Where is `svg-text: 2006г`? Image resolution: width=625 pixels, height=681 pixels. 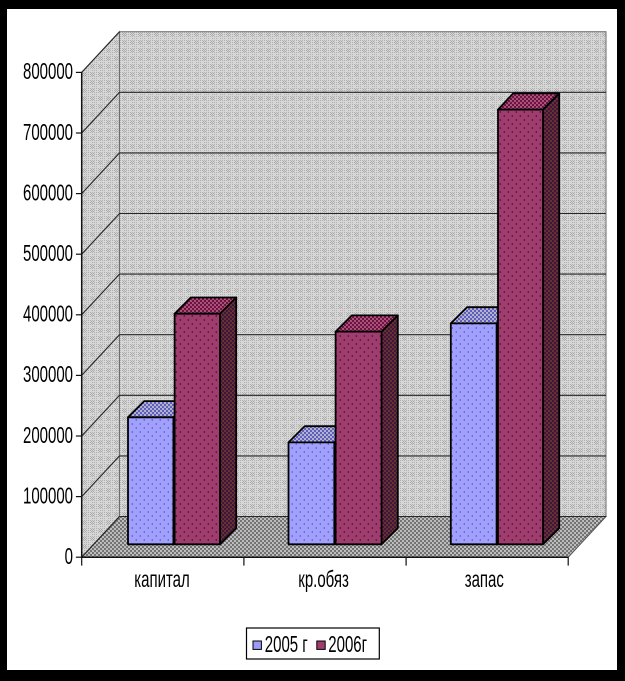
svg-text: 2006г is located at coordinates (347, 645).